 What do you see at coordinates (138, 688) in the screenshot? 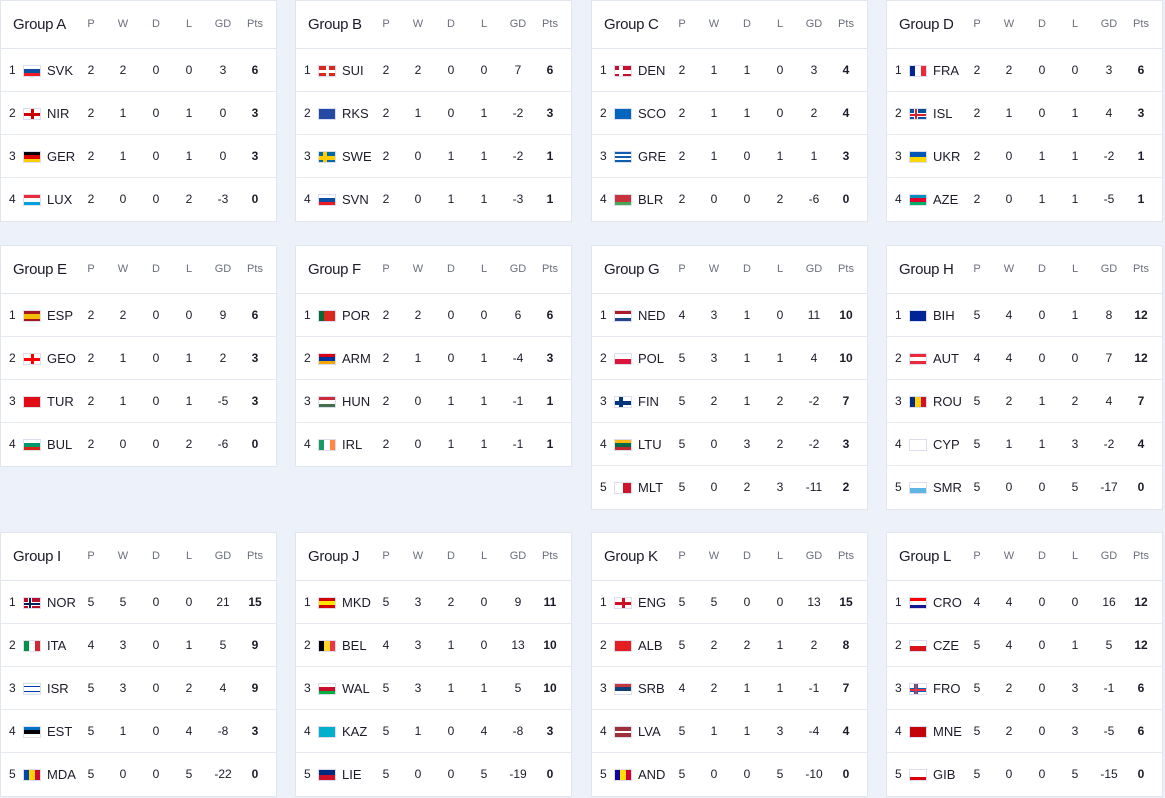
I see `table-row: 3 ISR 5 3 0 2 4 9` at bounding box center [138, 688].